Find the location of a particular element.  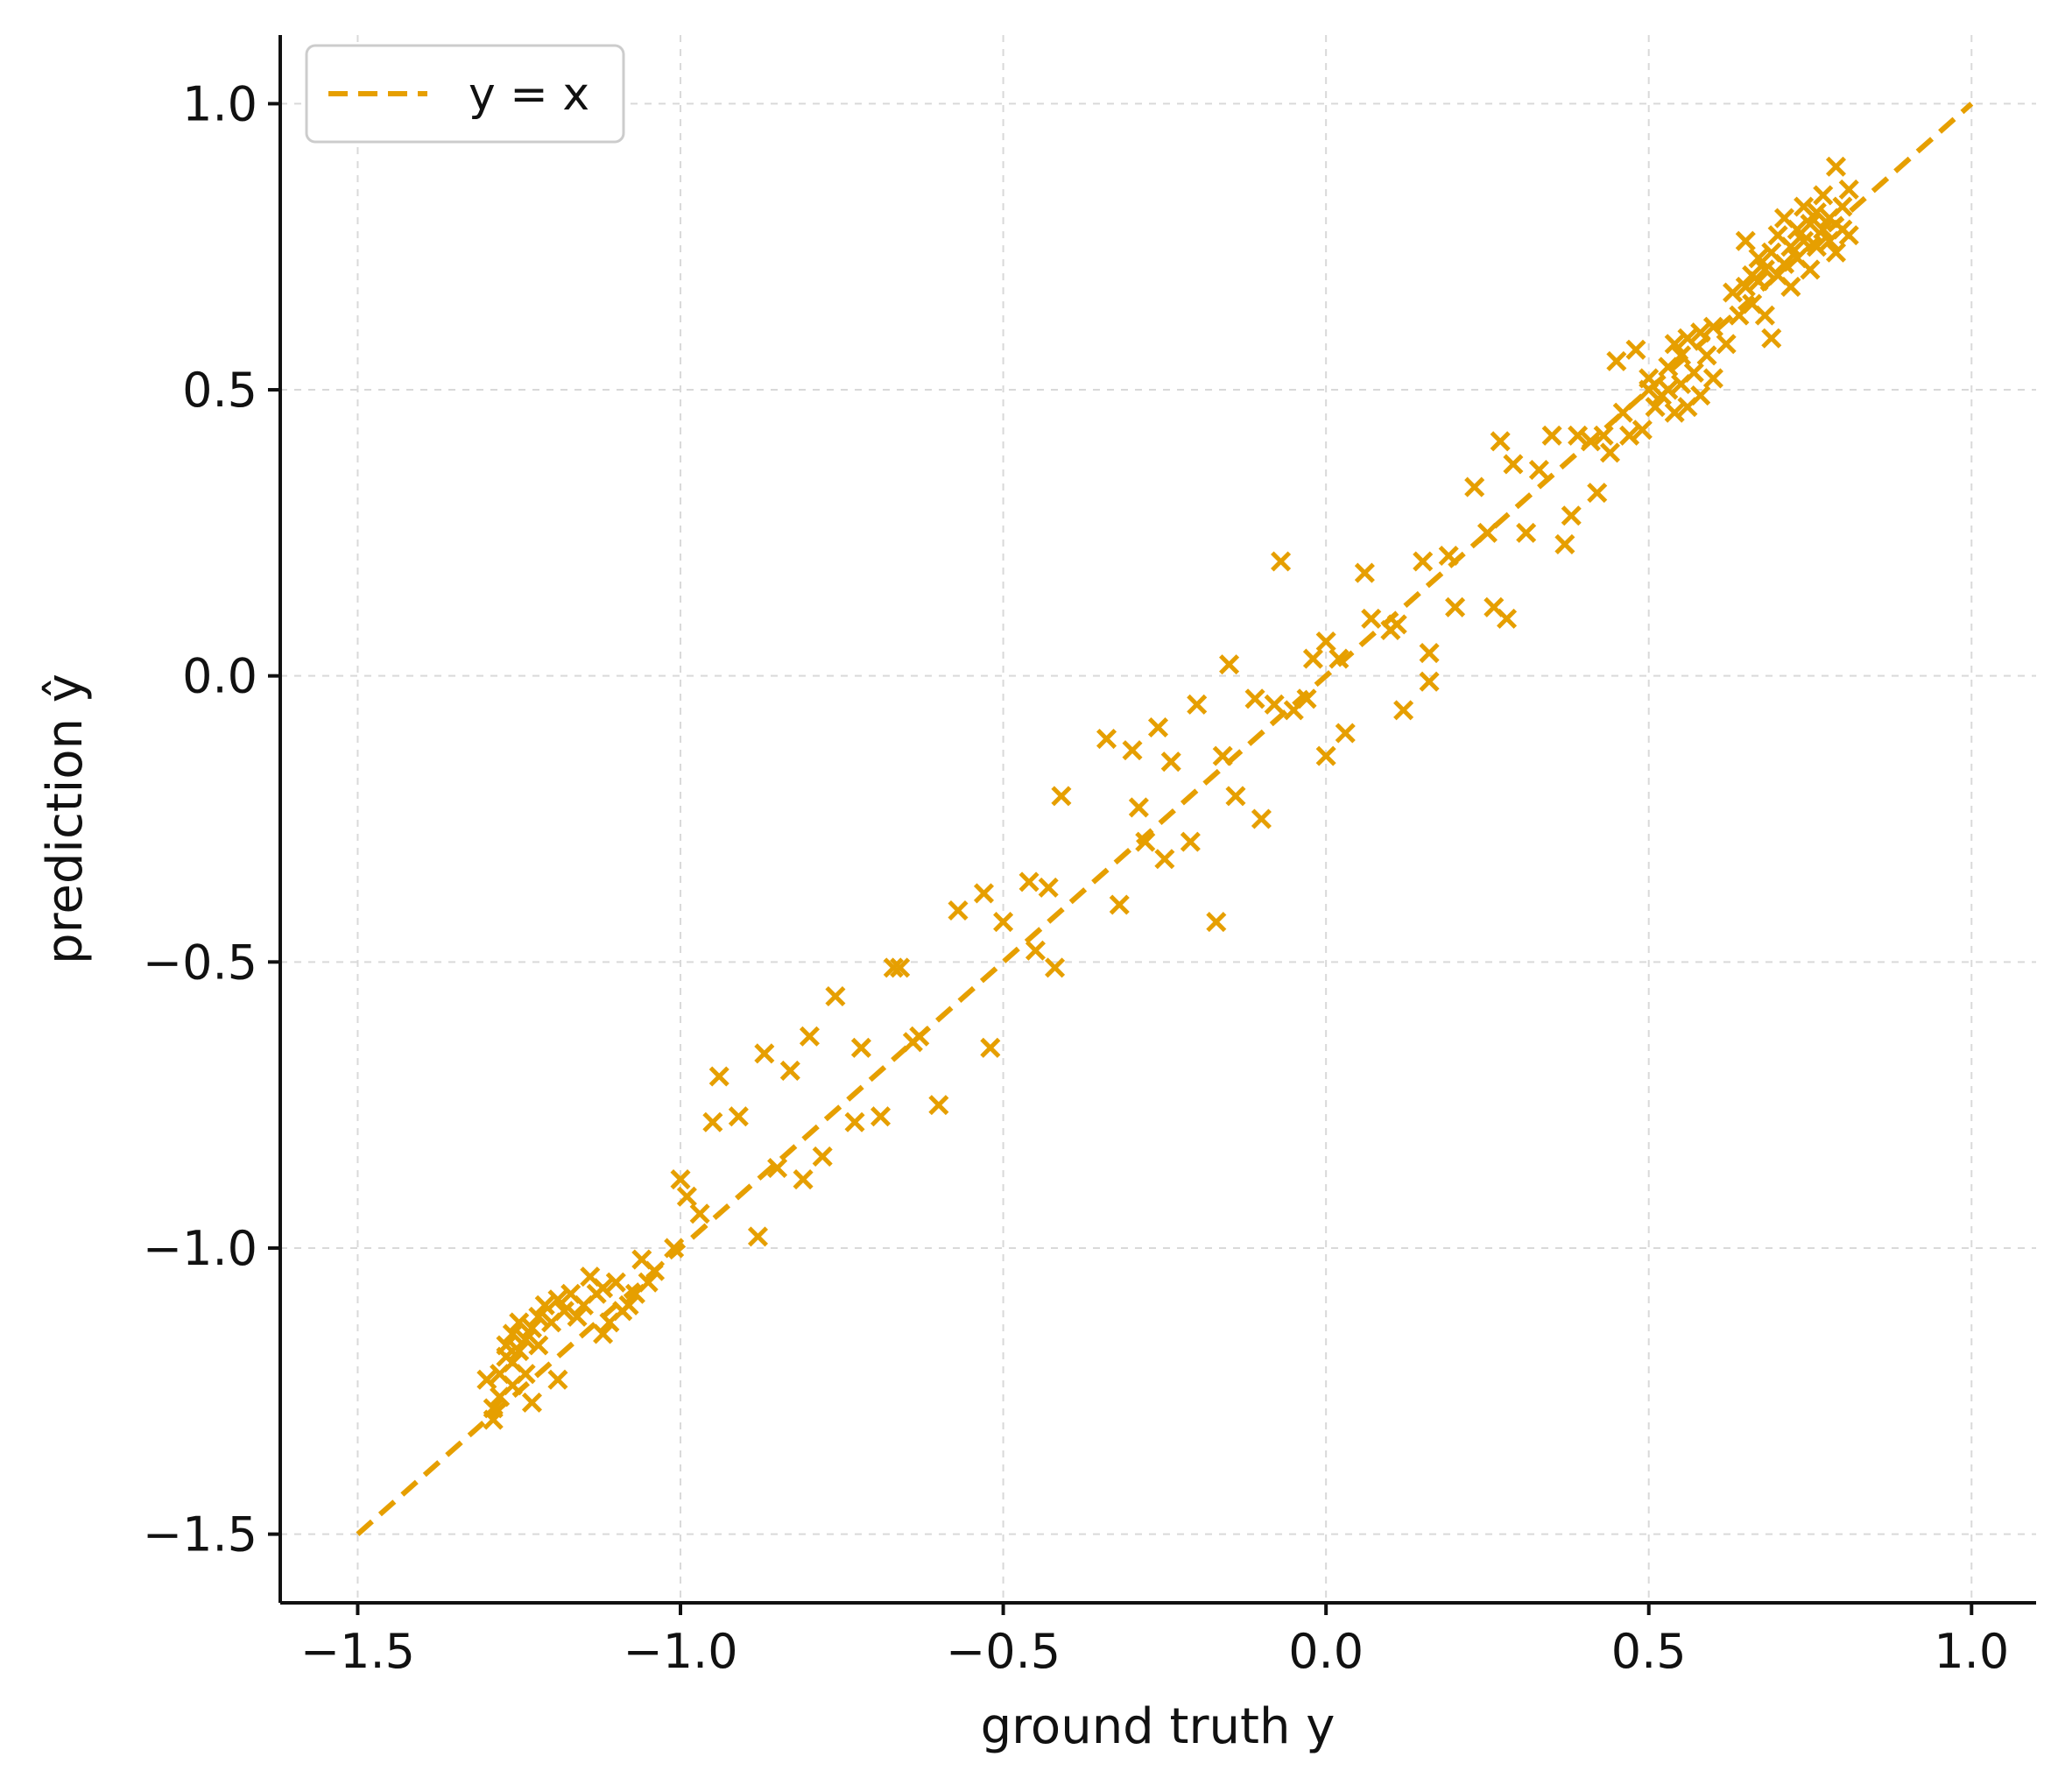

x-tick-label: 0.5 is located at coordinates (1649, 1651).